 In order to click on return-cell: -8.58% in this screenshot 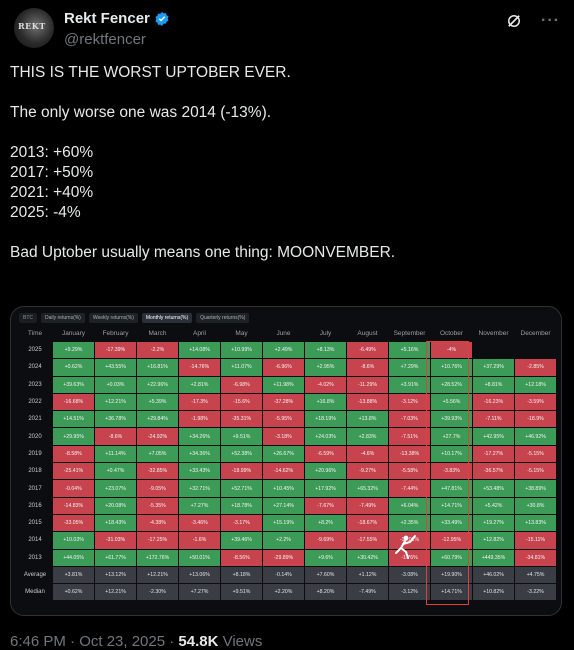, I will do `click(73, 454)`.